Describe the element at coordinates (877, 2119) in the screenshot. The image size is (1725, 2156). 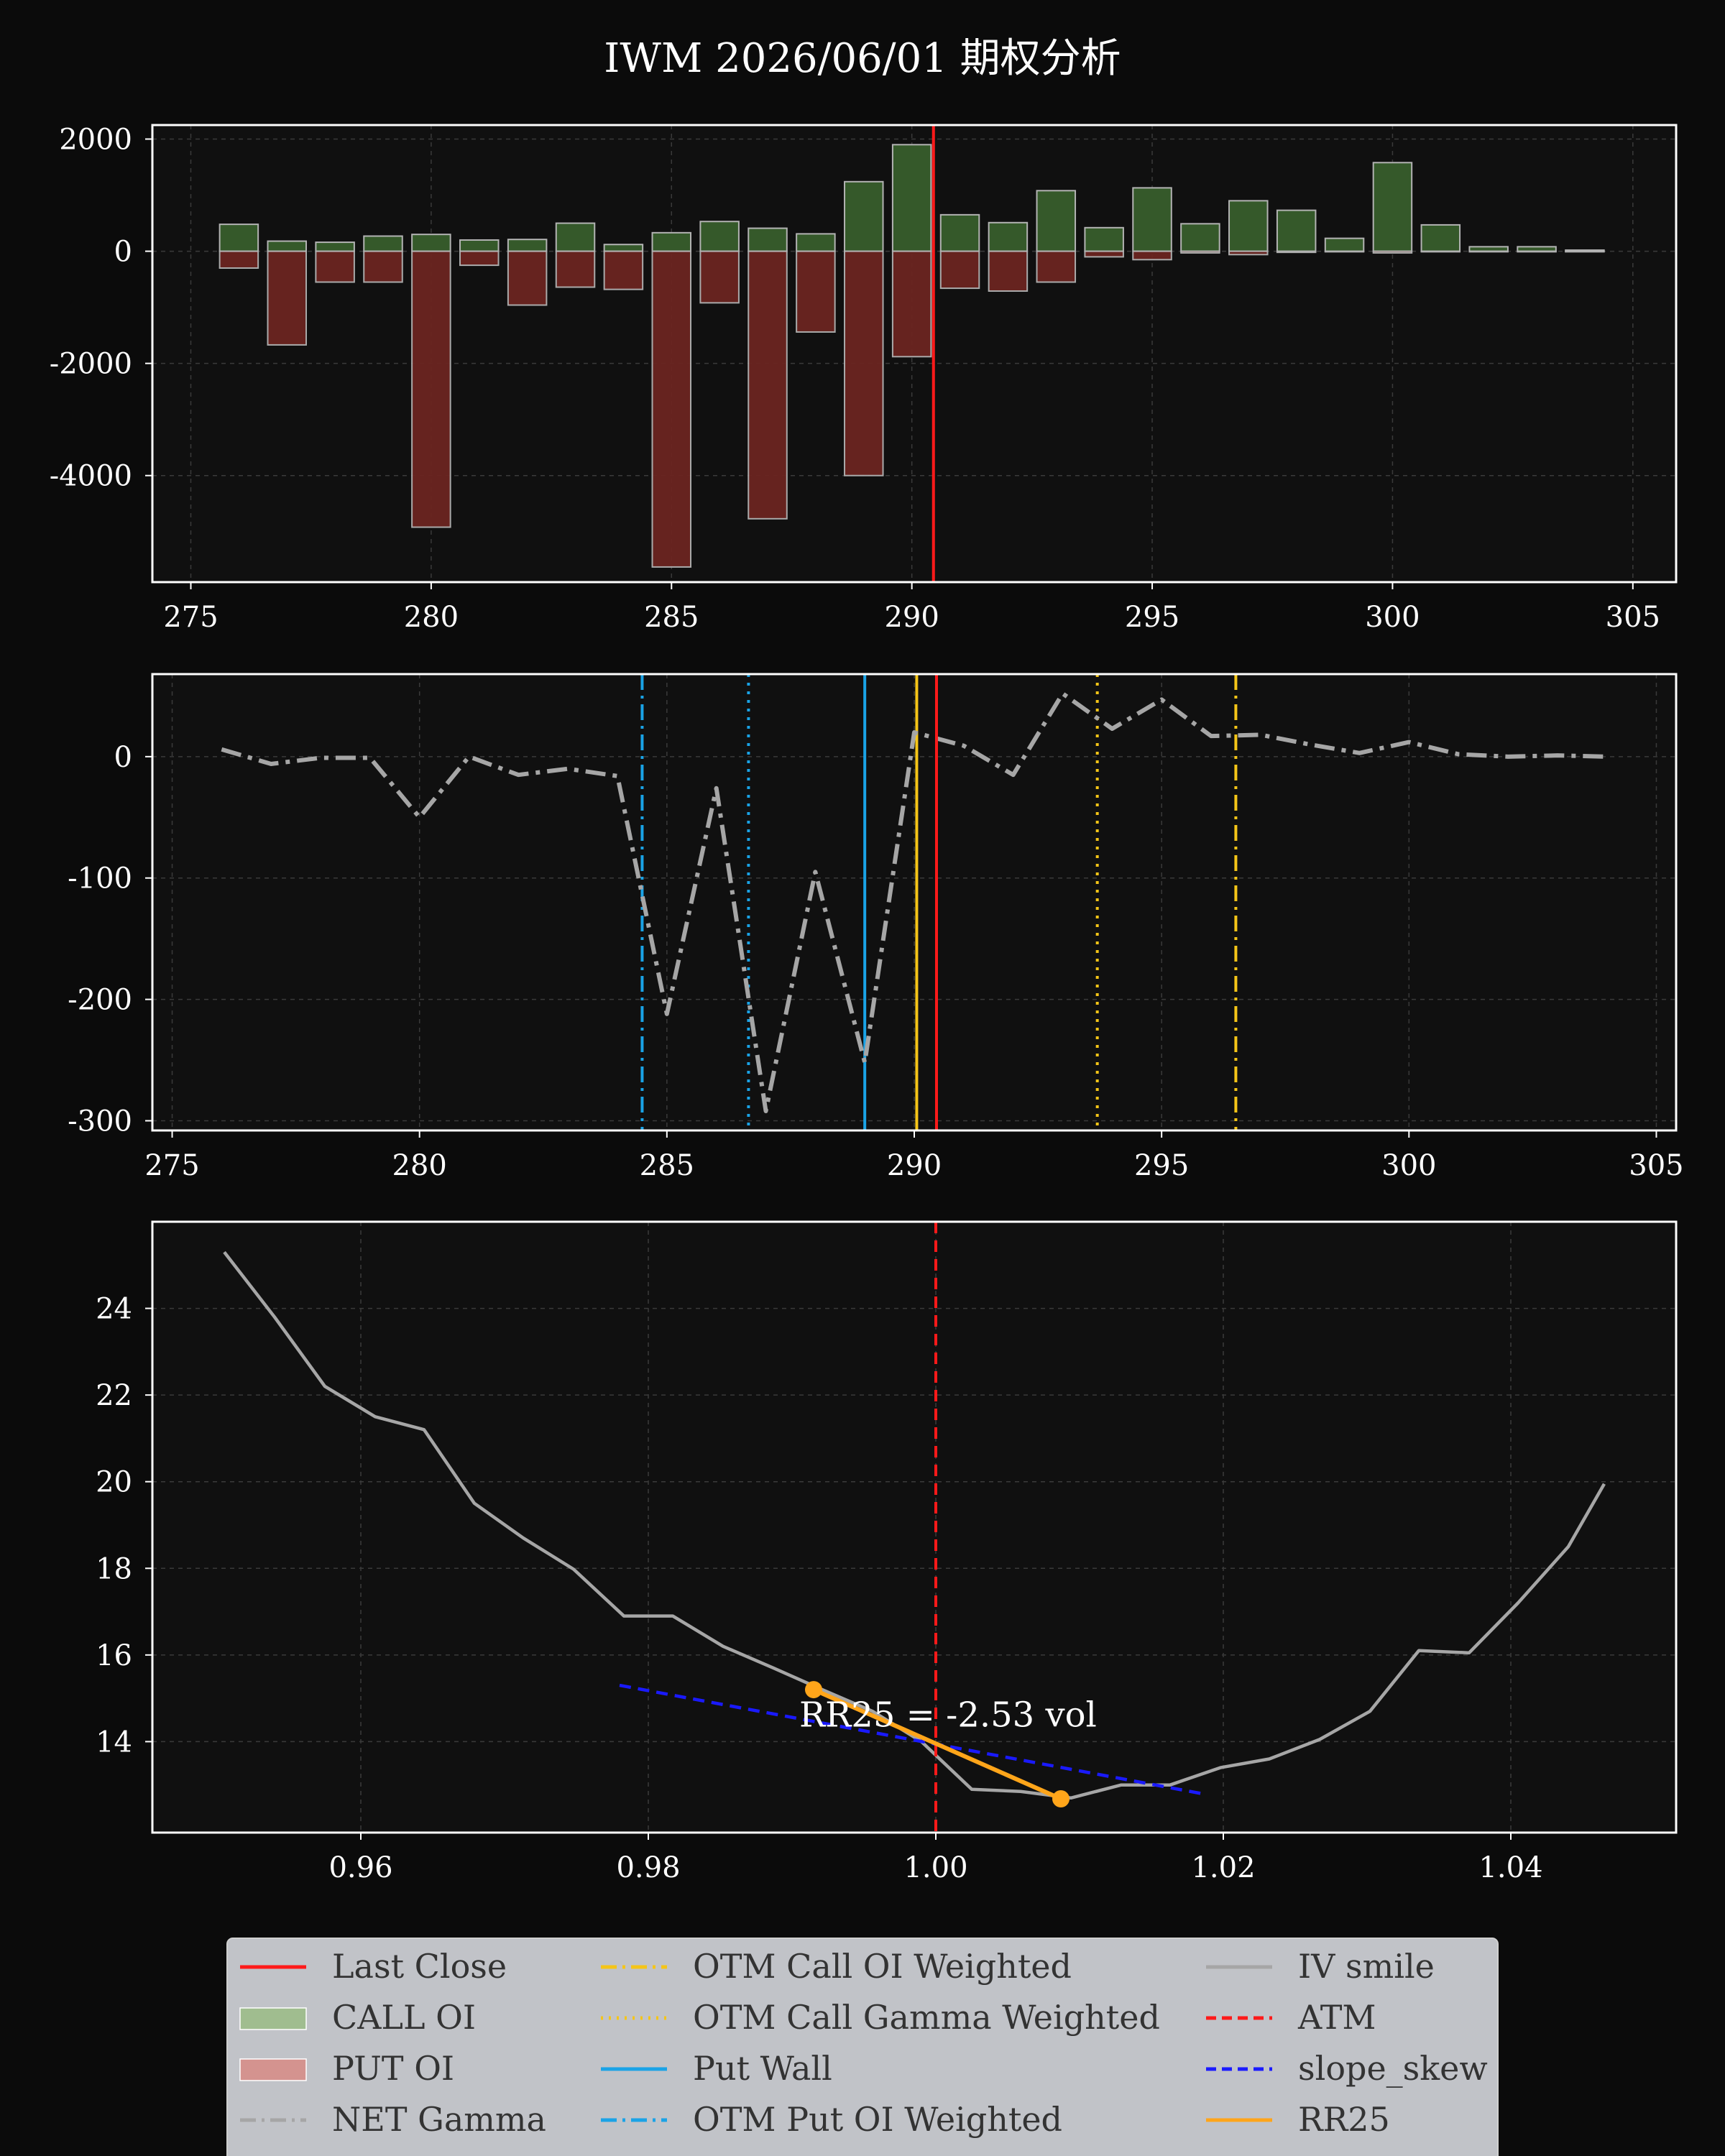
I see `legend-label: OTM Put OI Weighted` at that location.